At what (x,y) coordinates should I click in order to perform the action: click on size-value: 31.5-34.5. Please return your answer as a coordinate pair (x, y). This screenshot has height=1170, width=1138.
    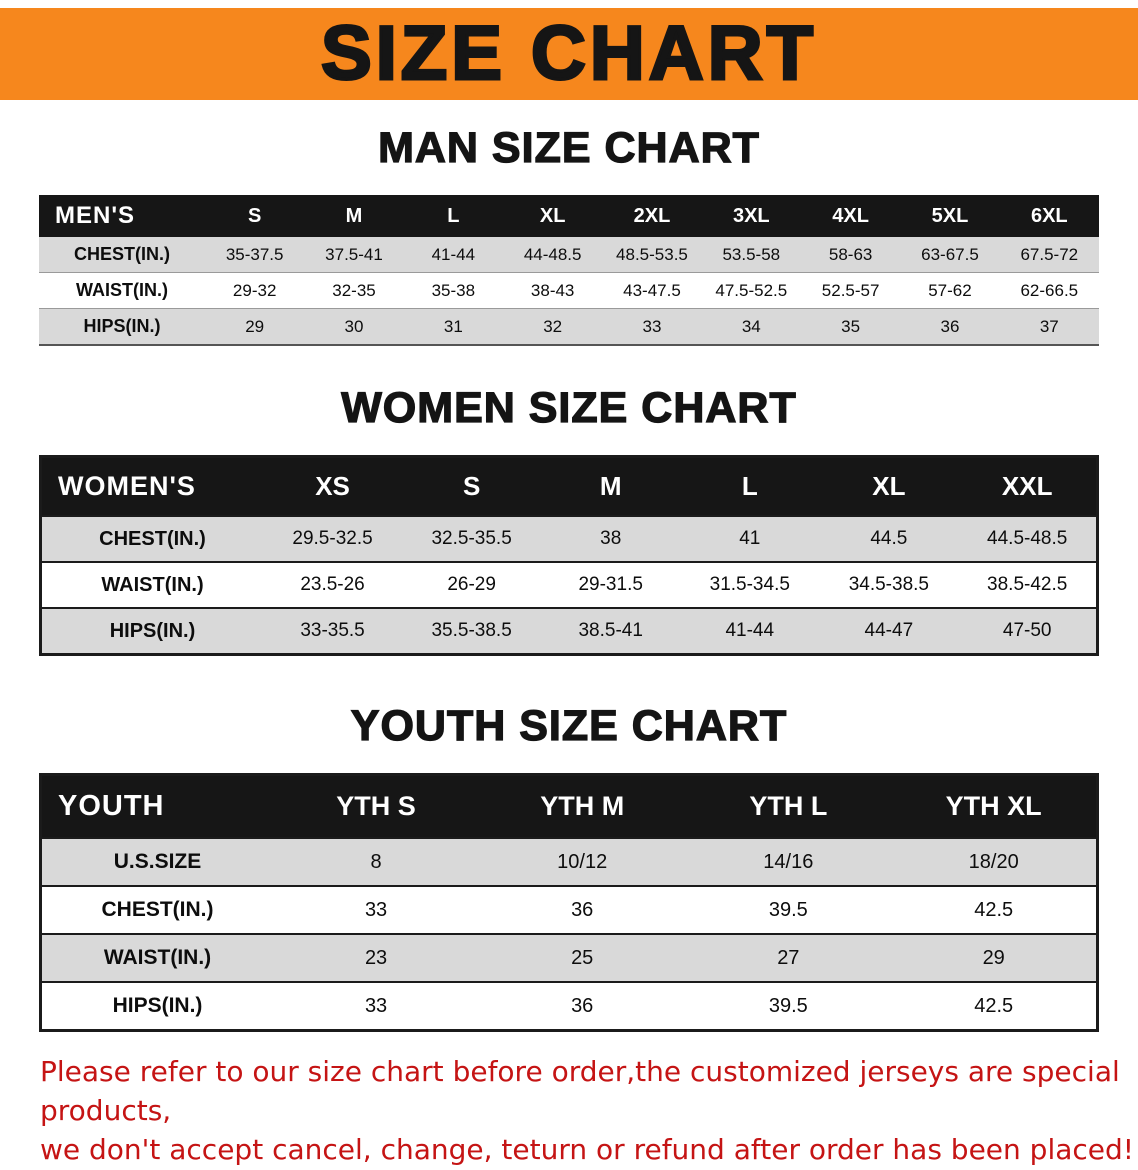
    Looking at the image, I should click on (750, 585).